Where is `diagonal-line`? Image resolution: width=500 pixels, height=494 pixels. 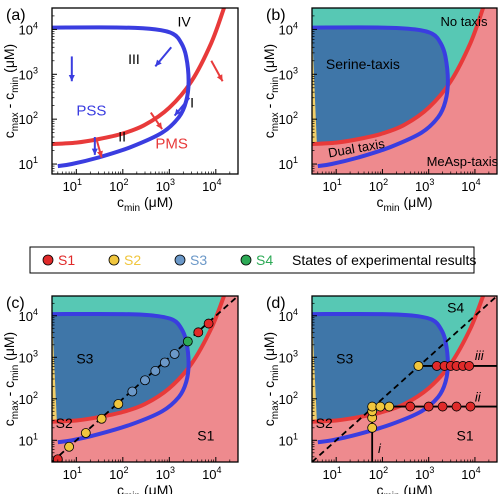
diagonal-line is located at coordinates (404, 379).